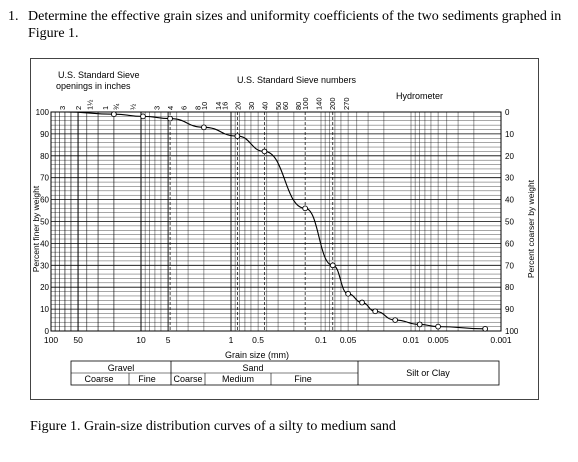 This screenshot has height=462, width=578. What do you see at coordinates (251, 106) in the screenshot?
I see `sieve-number-label: 30` at bounding box center [251, 106].